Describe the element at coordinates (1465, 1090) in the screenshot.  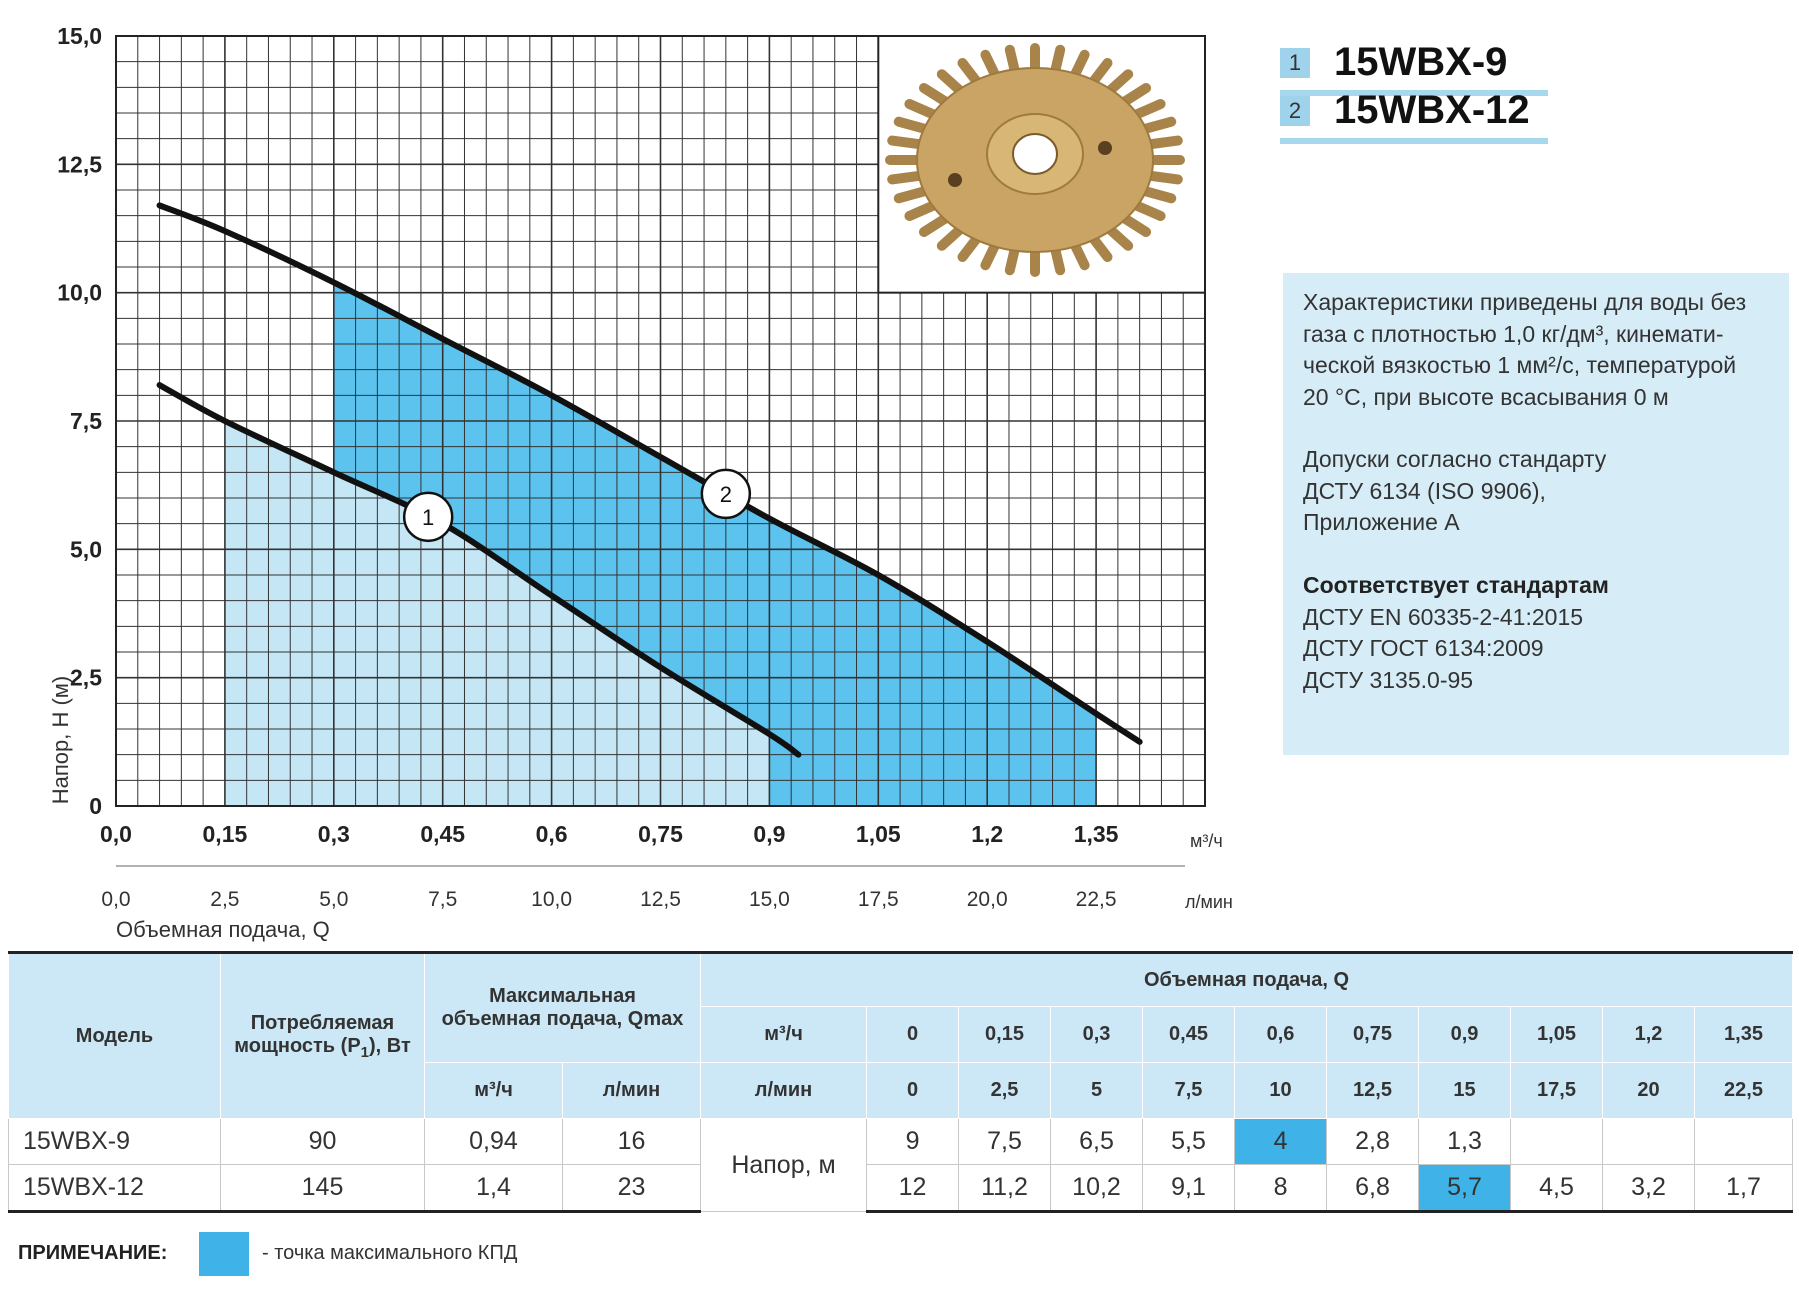
I see `q-lmin-cell: 15` at that location.